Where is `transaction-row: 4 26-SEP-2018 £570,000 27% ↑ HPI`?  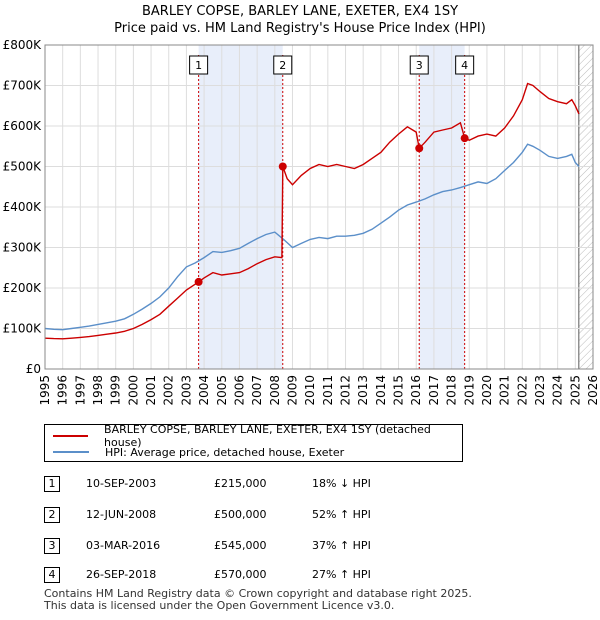 transaction-row: 4 26-SEP-2018 £570,000 27% ↑ HPI is located at coordinates (254, 576).